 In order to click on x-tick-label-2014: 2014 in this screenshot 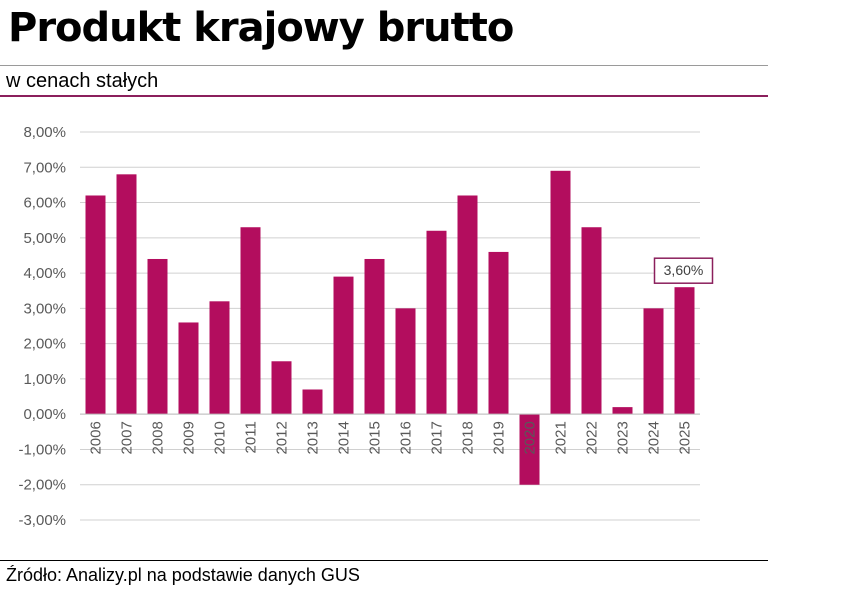, I will do `click(344, 437)`.